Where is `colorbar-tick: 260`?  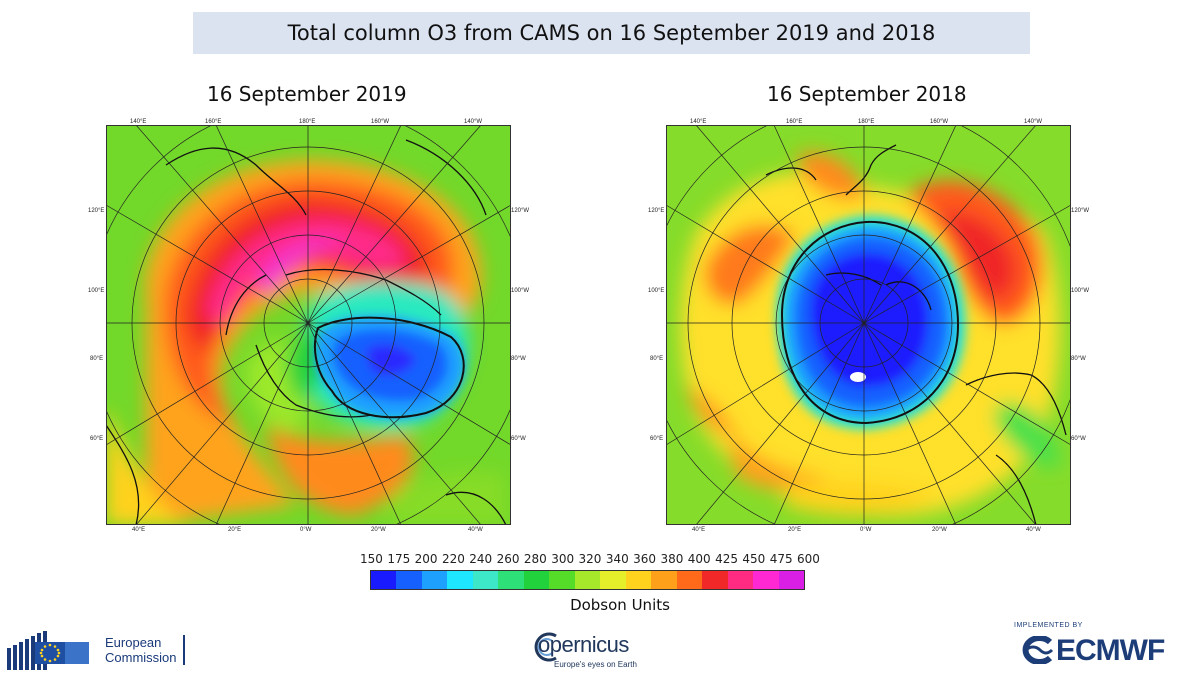 colorbar-tick: 260 is located at coordinates (508, 559).